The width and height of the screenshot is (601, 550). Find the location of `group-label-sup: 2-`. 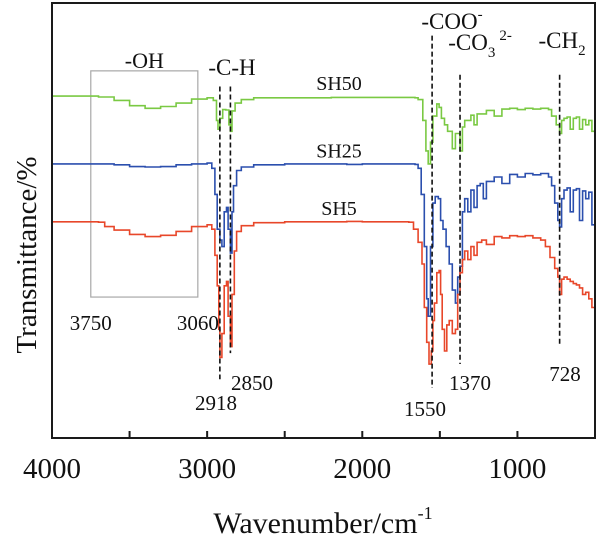

group-label-sup: 2- is located at coordinates (505, 36).